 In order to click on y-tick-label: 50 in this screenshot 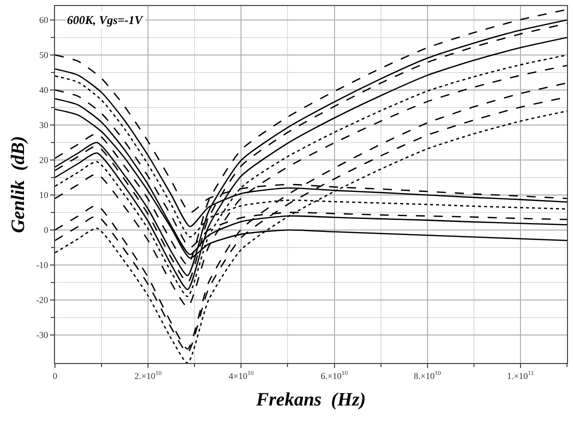, I will do `click(44, 55)`.